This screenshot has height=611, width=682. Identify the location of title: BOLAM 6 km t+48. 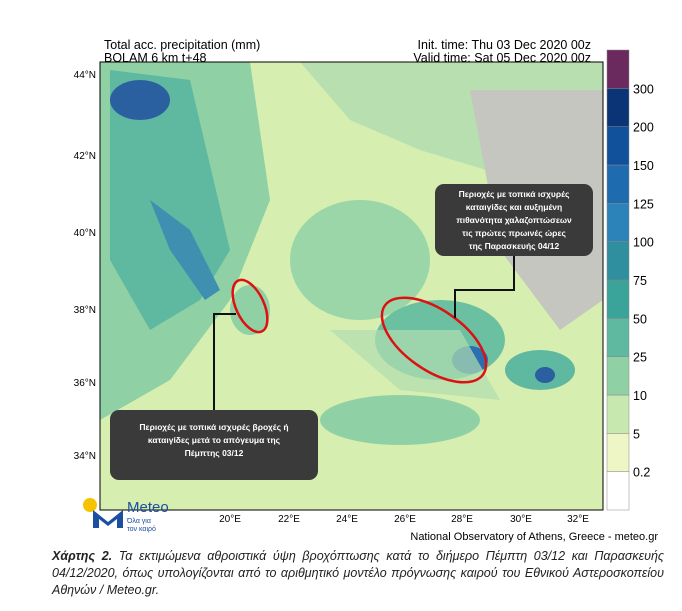
(155, 58).